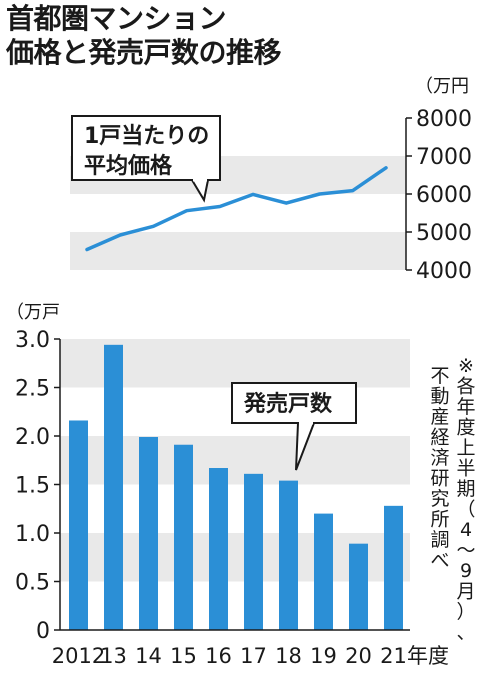 The height and width of the screenshot is (677, 500). What do you see at coordinates (439, 561) in the screenshot?
I see `note-glyph: べ` at bounding box center [439, 561].